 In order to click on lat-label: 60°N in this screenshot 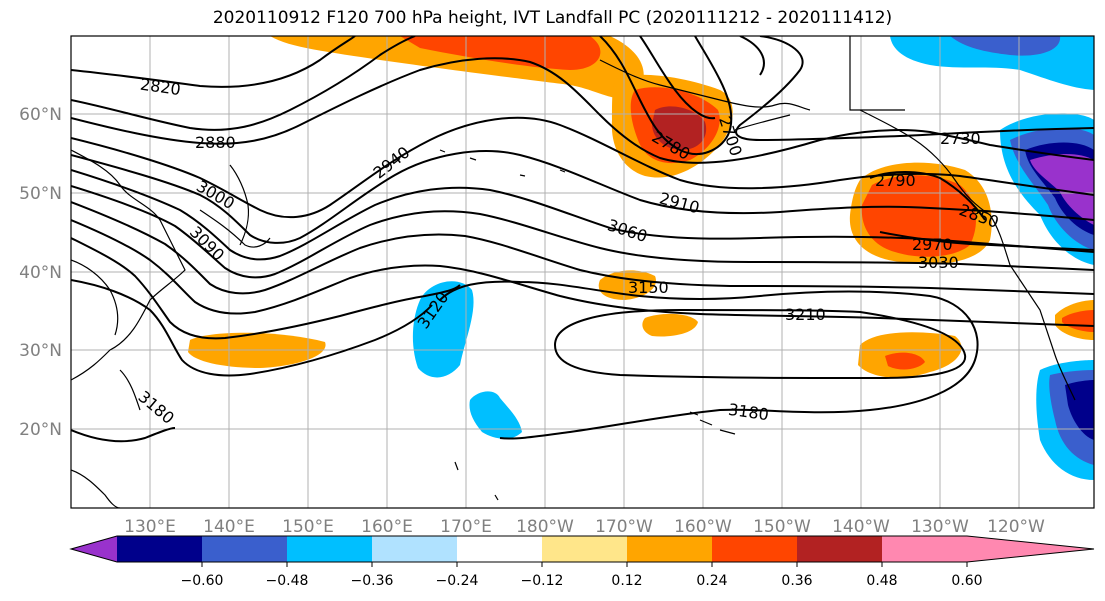, I will do `click(40, 115)`.